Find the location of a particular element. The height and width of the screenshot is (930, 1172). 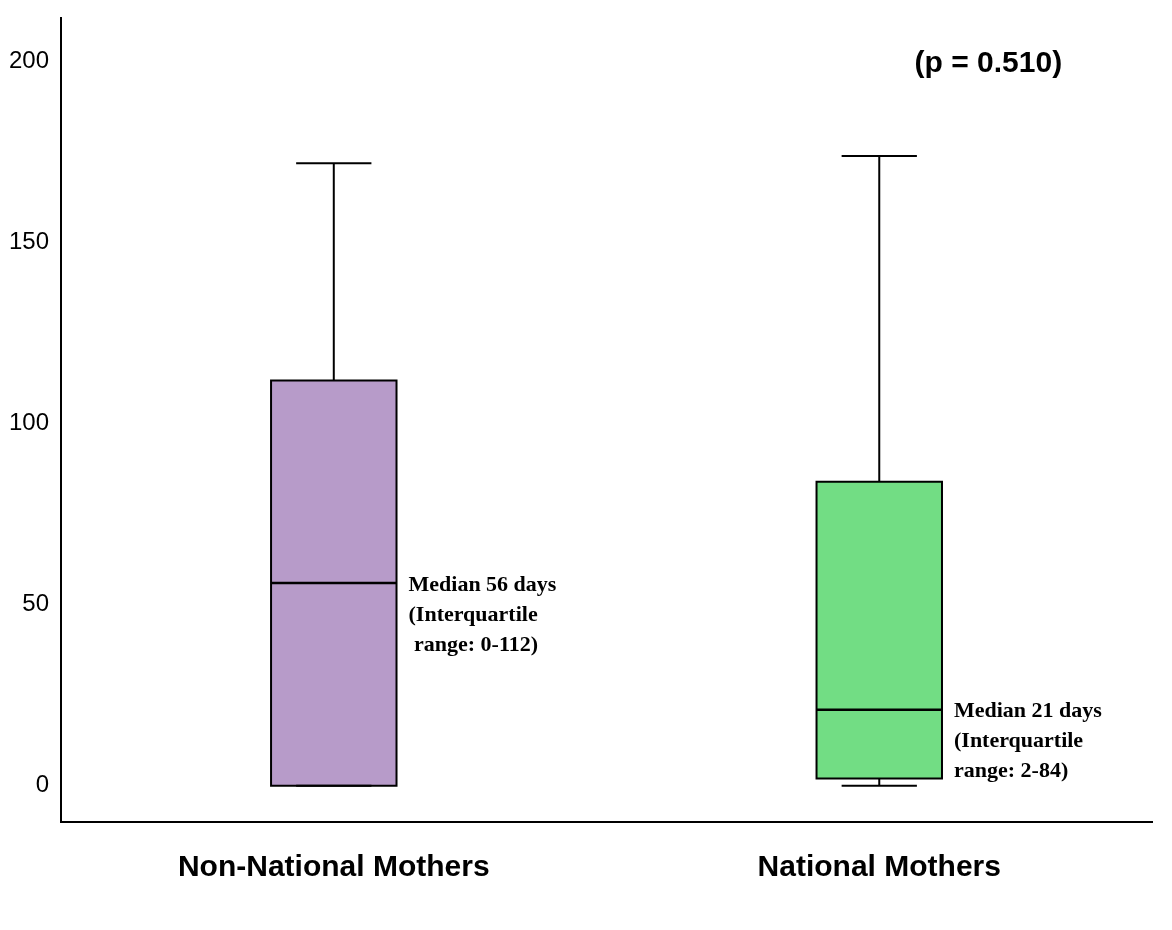

y-tick-label: 50 is located at coordinates (36, 603).